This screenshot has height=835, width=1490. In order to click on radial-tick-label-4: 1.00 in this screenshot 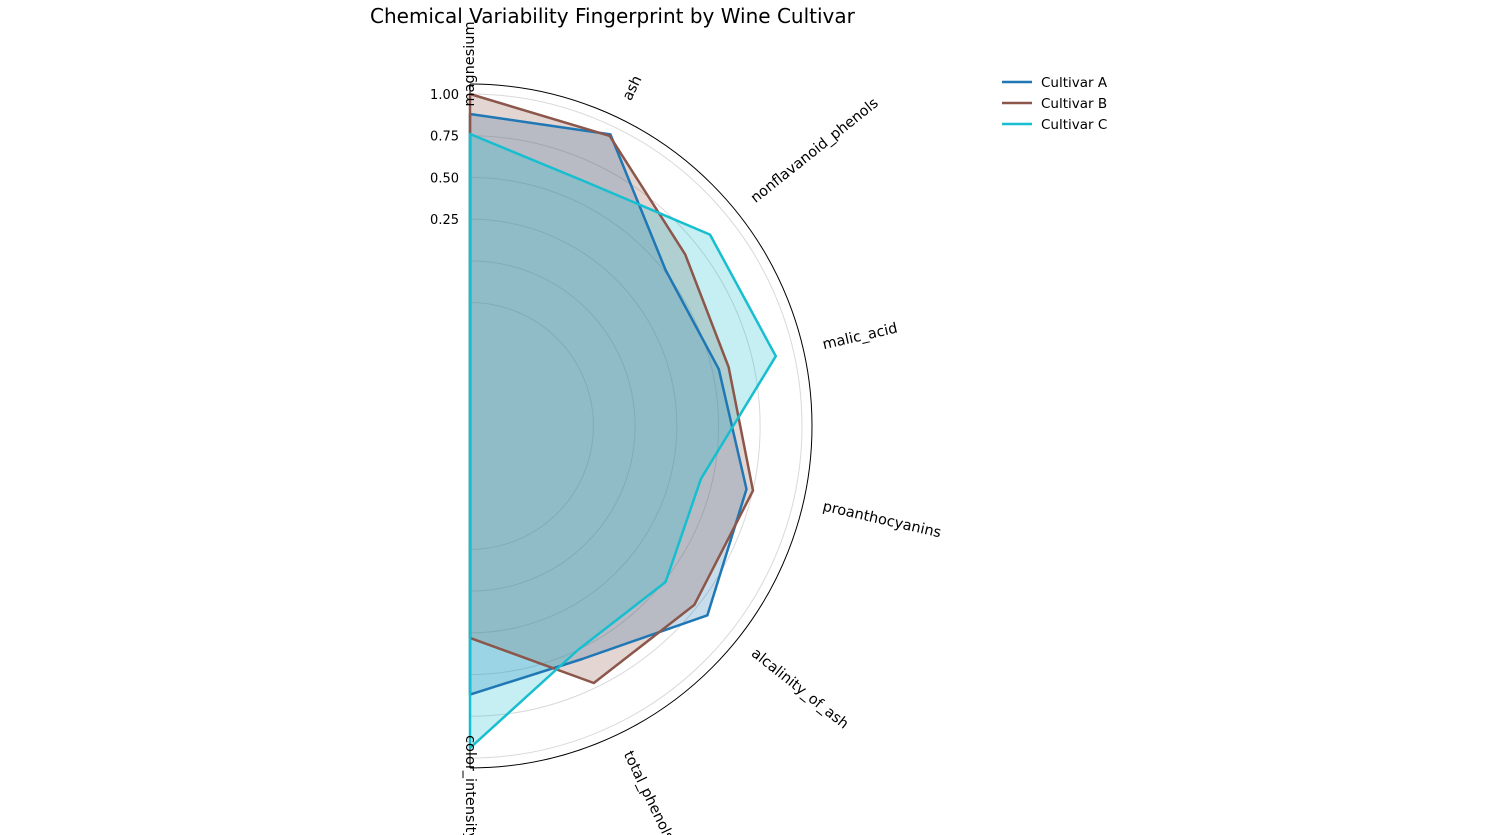, I will do `click(444, 95)`.